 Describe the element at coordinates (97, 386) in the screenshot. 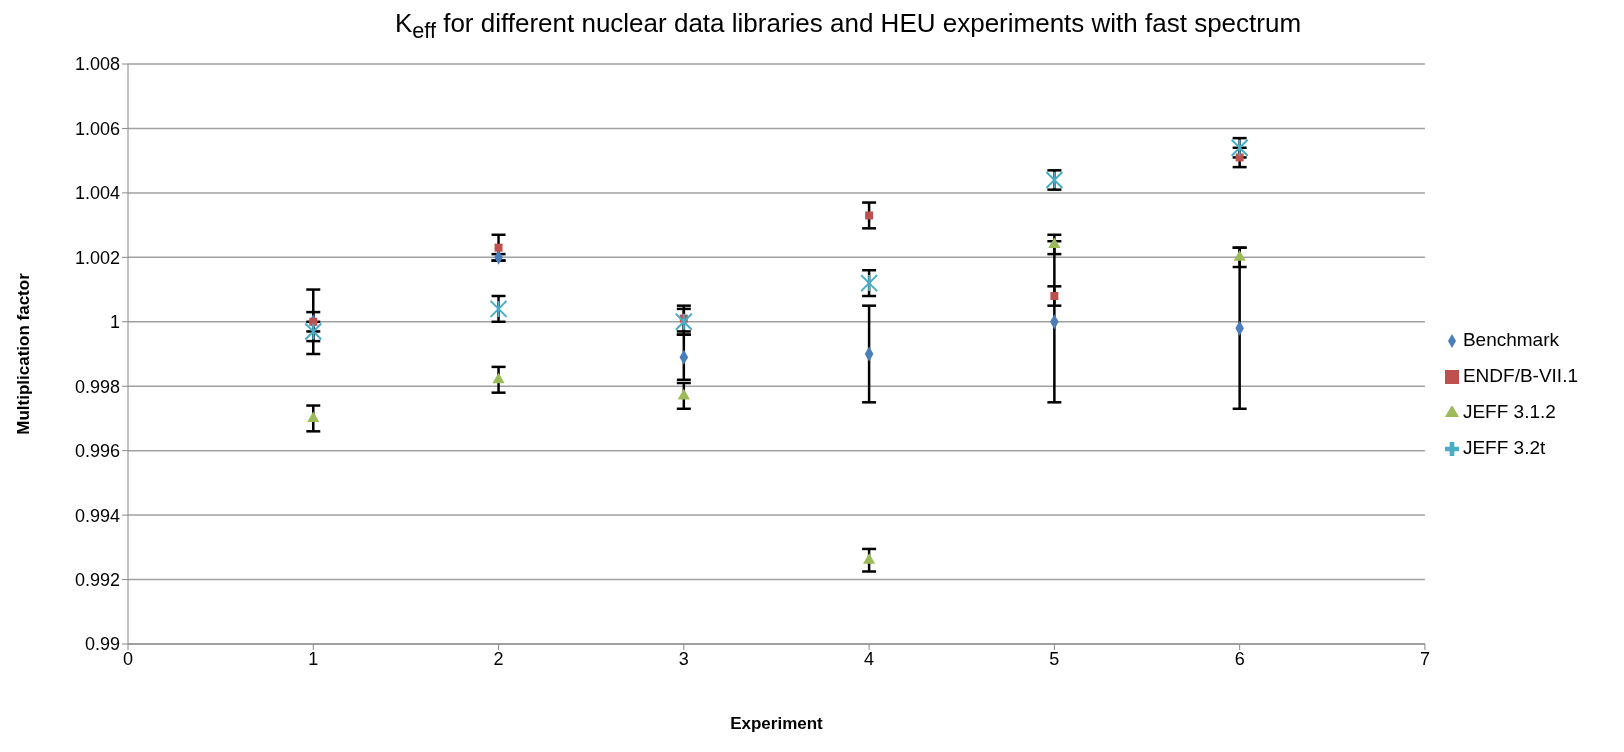

I see `y-tick-label: 0.998` at that location.